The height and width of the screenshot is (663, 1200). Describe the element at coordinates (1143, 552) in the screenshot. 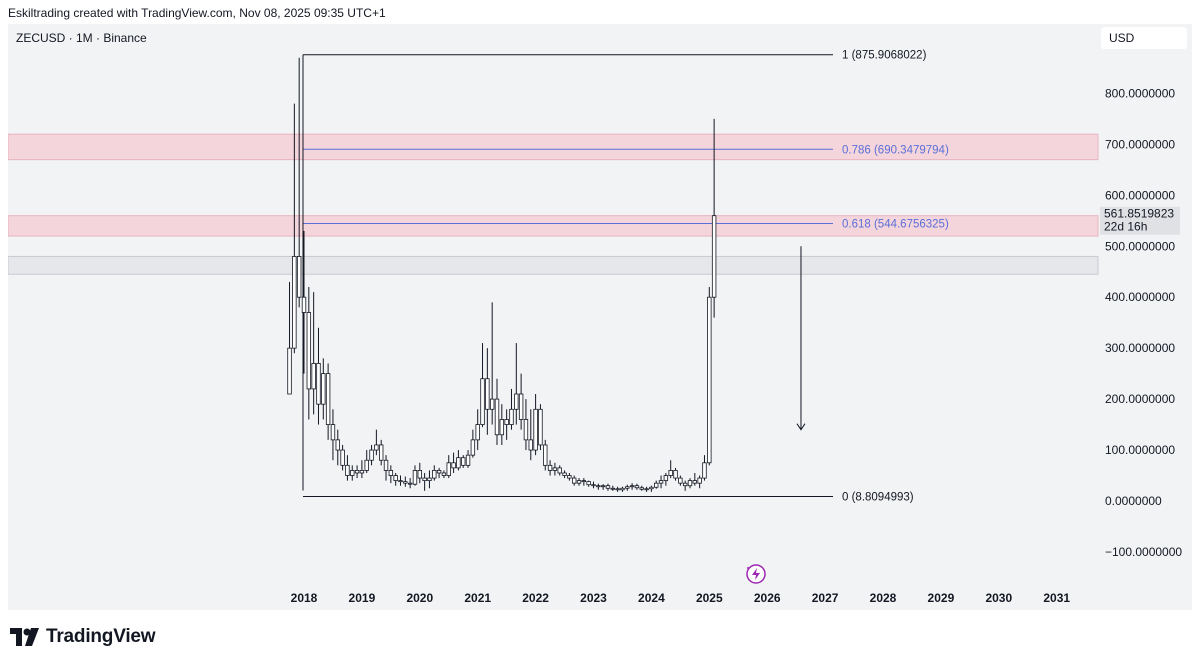

I see `price-tick-label: −100.0000000` at that location.